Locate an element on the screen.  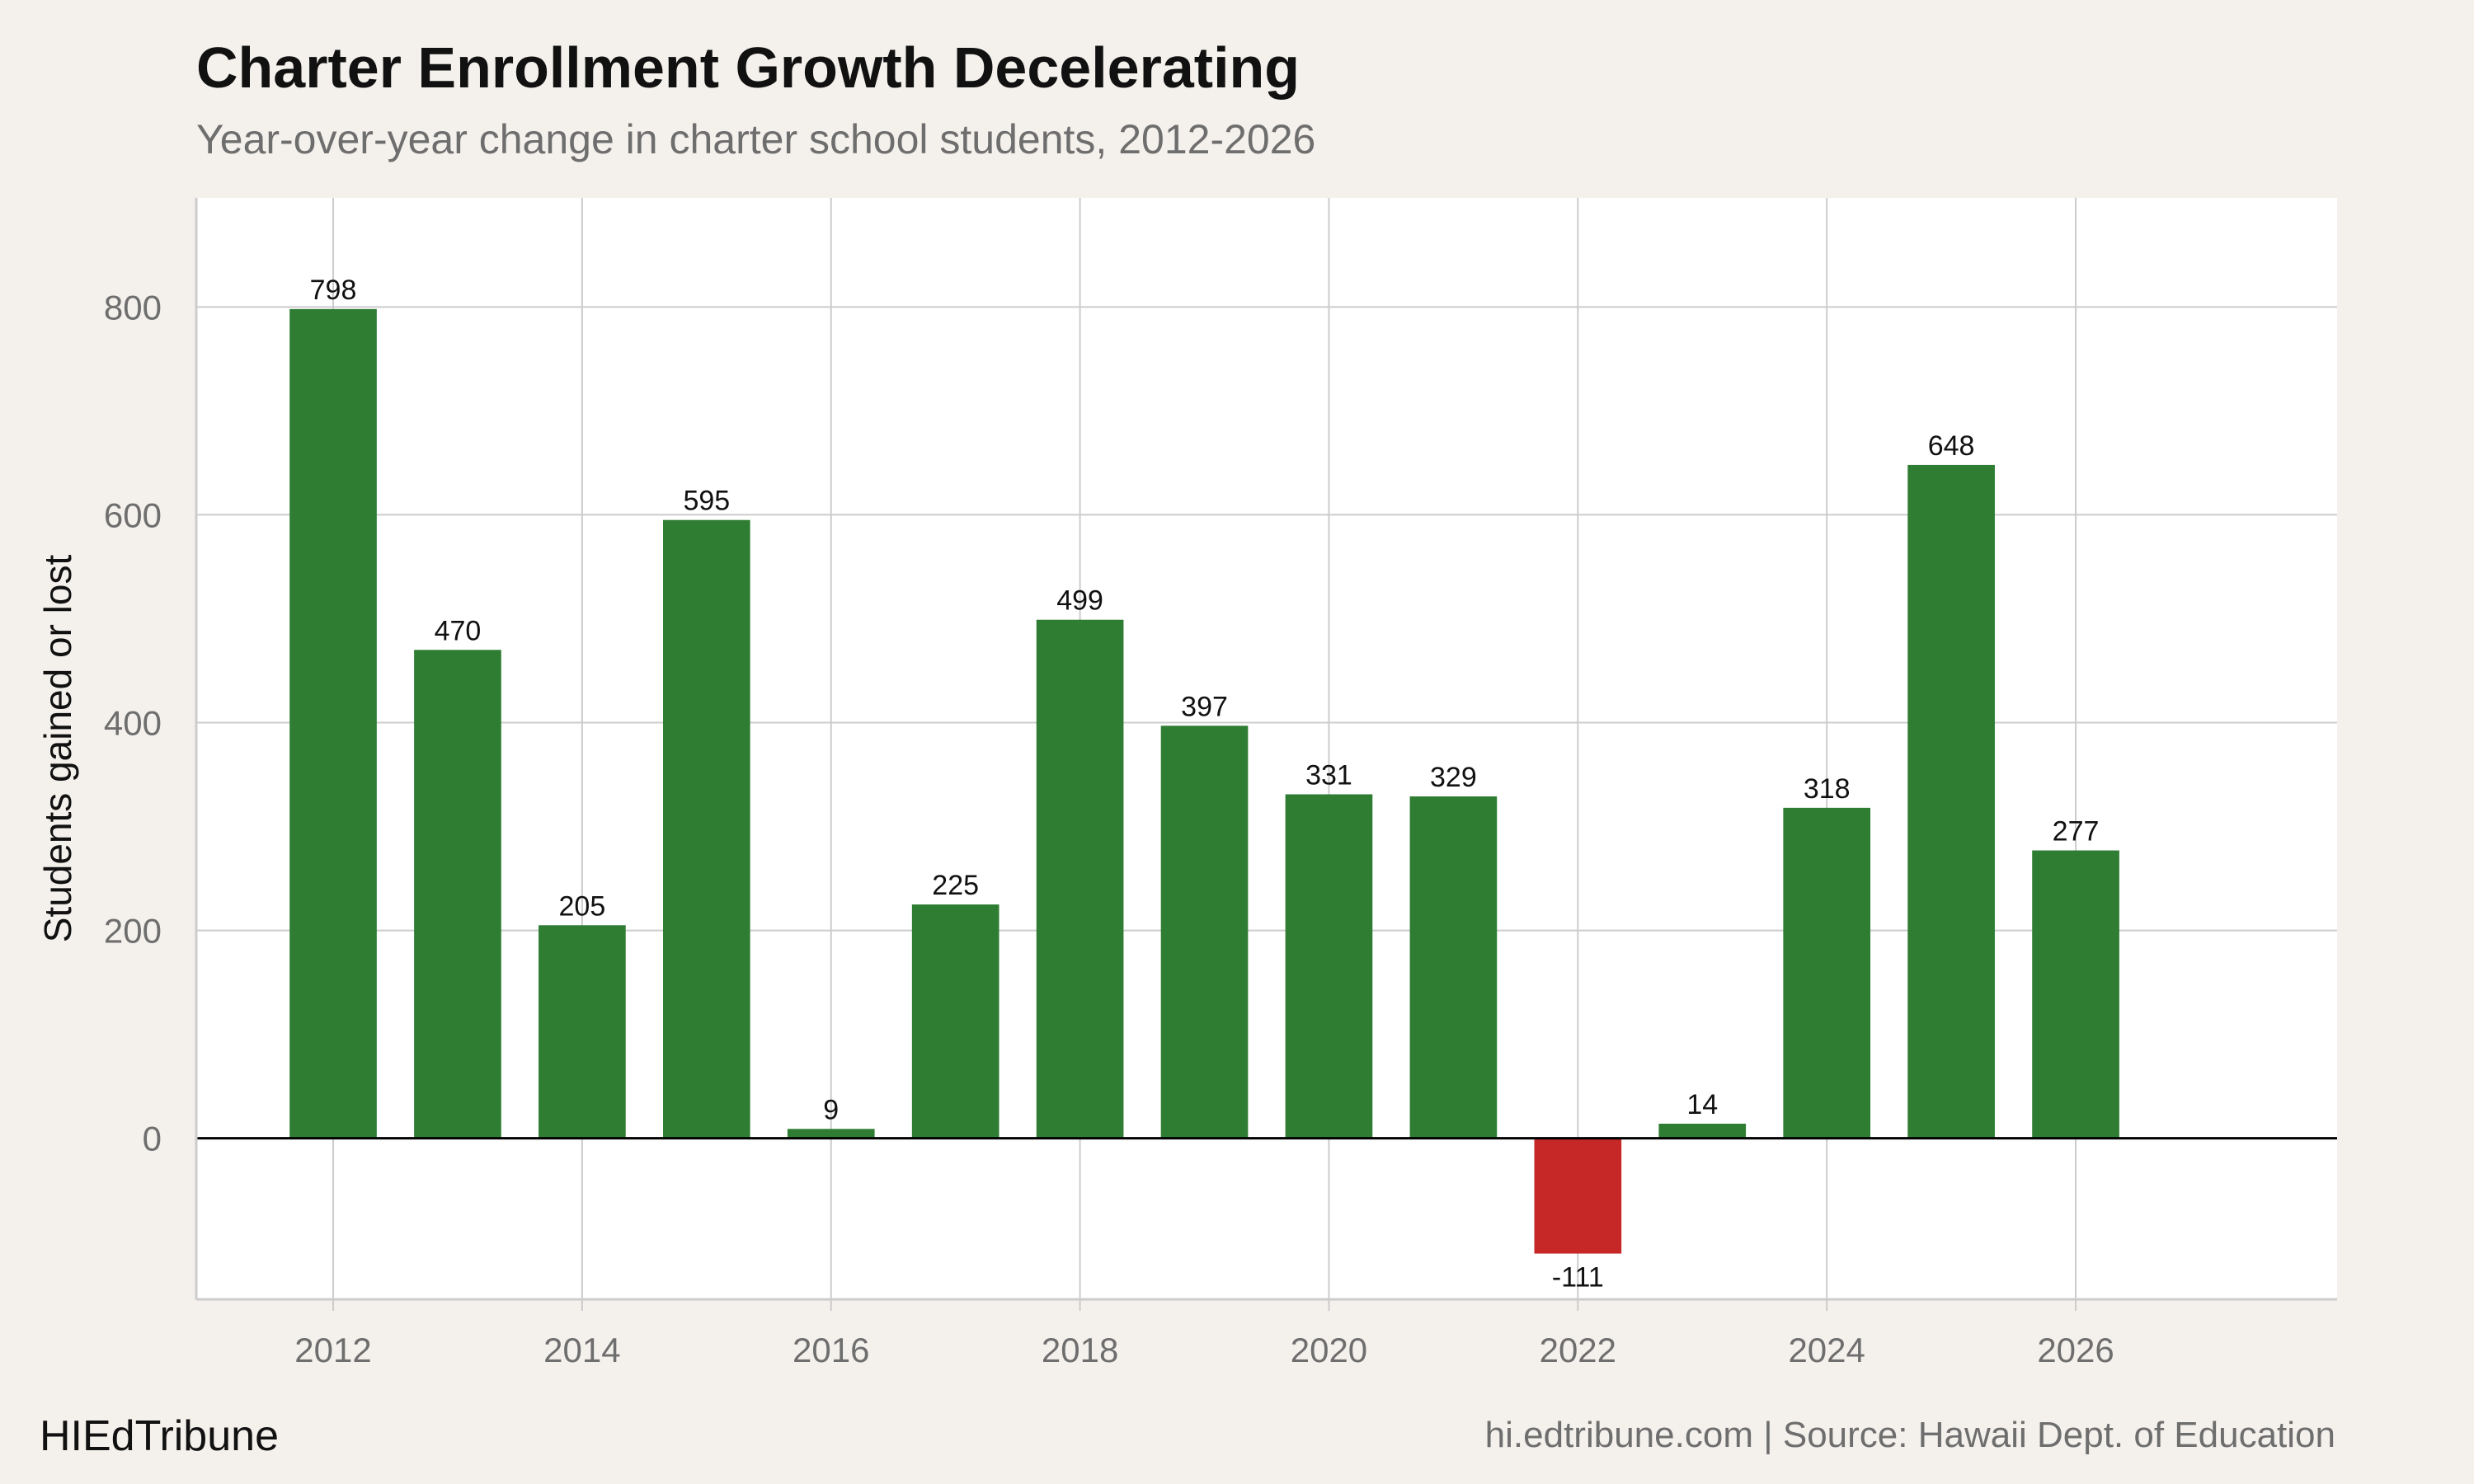
x-tick-label: 2018 is located at coordinates (1080, 1350).